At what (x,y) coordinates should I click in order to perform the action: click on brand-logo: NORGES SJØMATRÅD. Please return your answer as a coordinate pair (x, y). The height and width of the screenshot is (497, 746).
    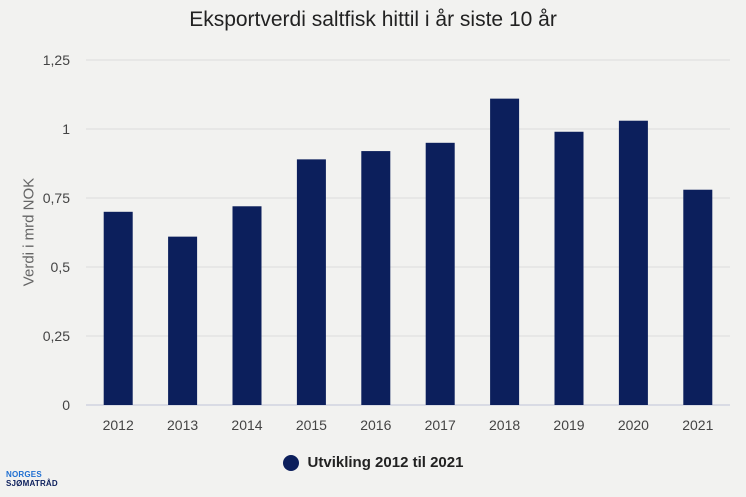
    Looking at the image, I should click on (32, 479).